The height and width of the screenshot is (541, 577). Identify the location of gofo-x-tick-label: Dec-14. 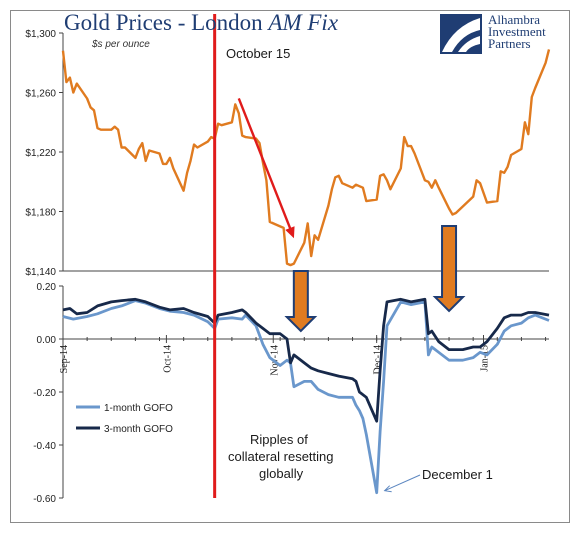
(378, 359).